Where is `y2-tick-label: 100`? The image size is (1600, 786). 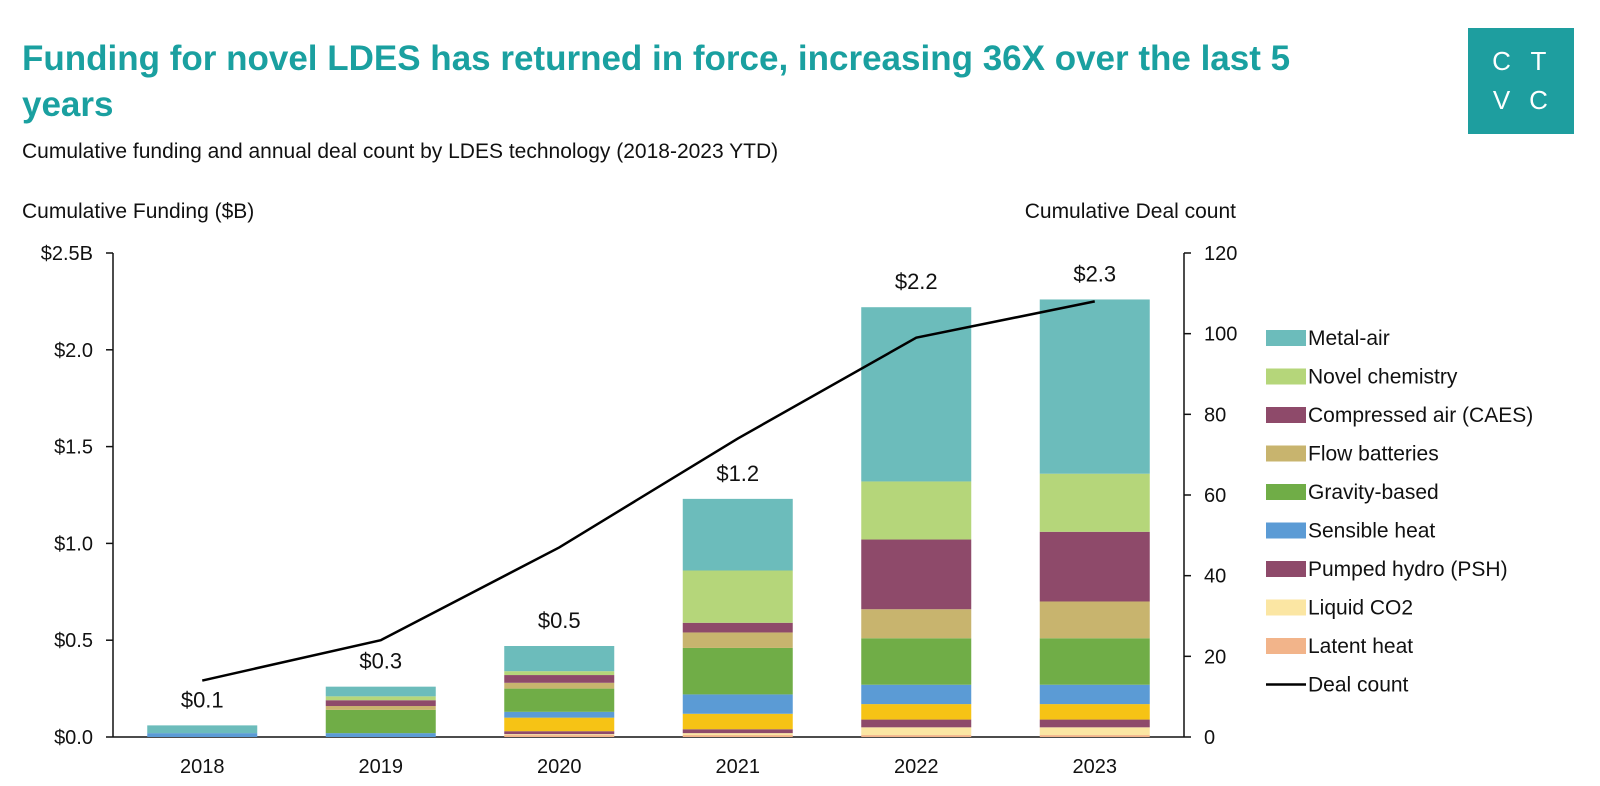
y2-tick-label: 100 is located at coordinates (1220, 335).